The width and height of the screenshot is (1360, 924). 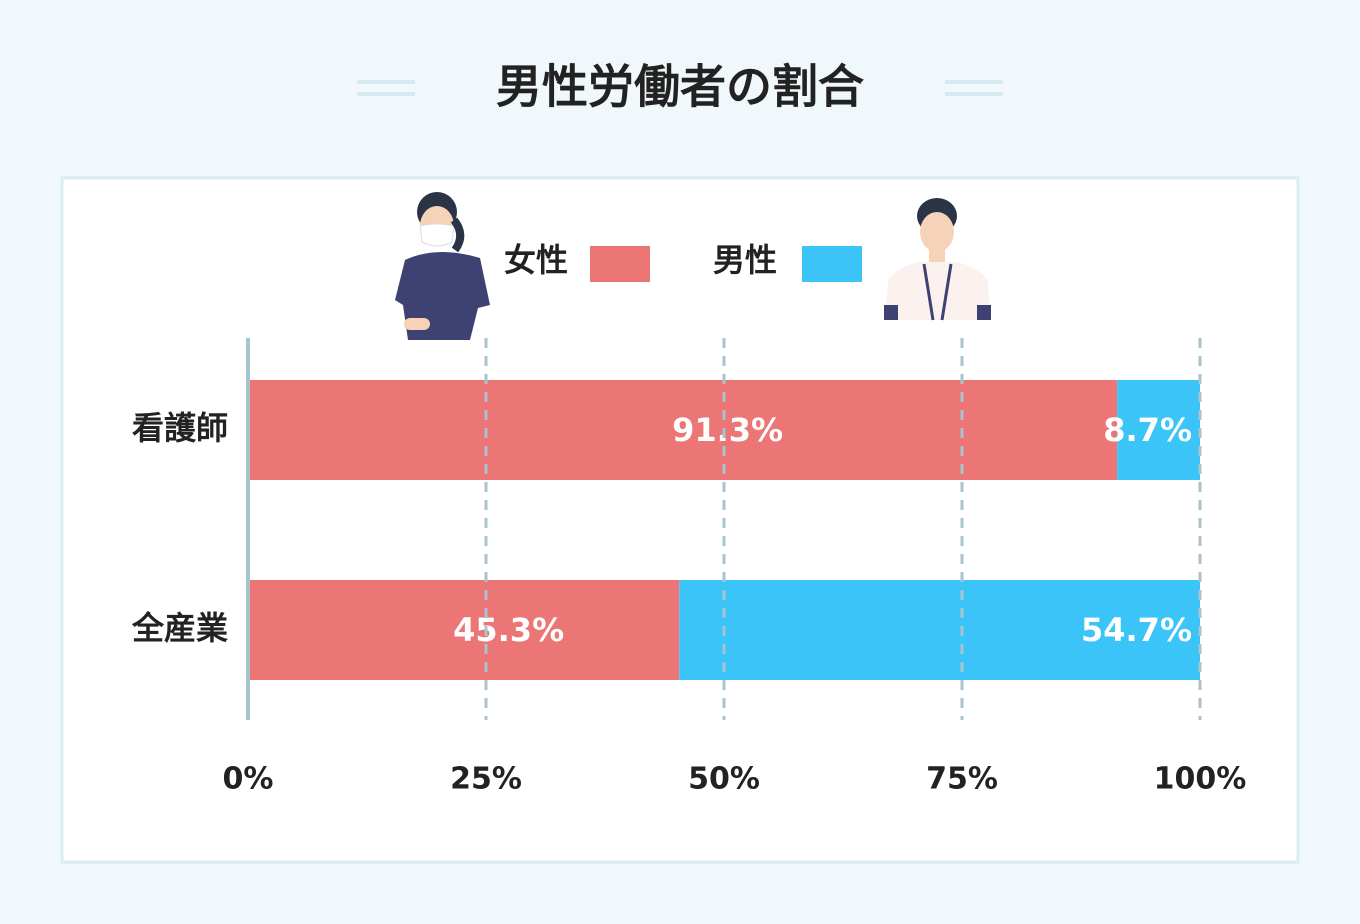 What do you see at coordinates (179, 628) in the screenshot?
I see `y-tick-label: 全産業` at bounding box center [179, 628].